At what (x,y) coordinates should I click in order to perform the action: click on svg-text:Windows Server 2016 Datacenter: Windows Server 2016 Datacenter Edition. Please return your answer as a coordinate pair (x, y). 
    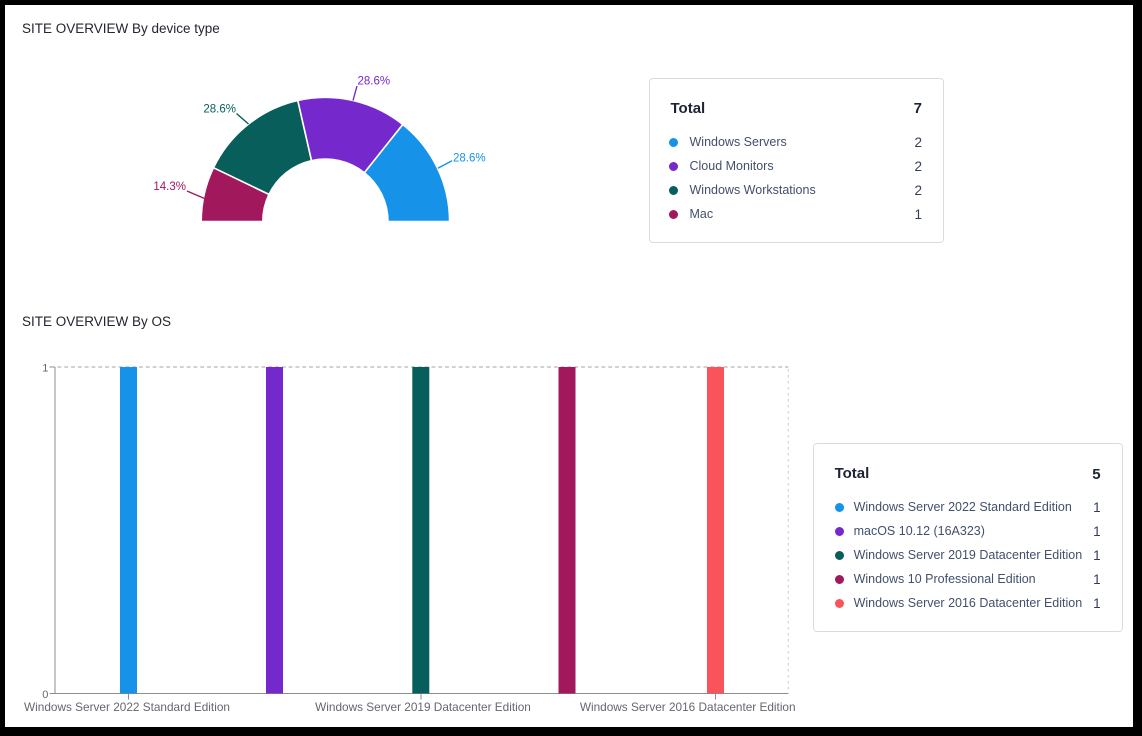
    Looking at the image, I should click on (688, 707).